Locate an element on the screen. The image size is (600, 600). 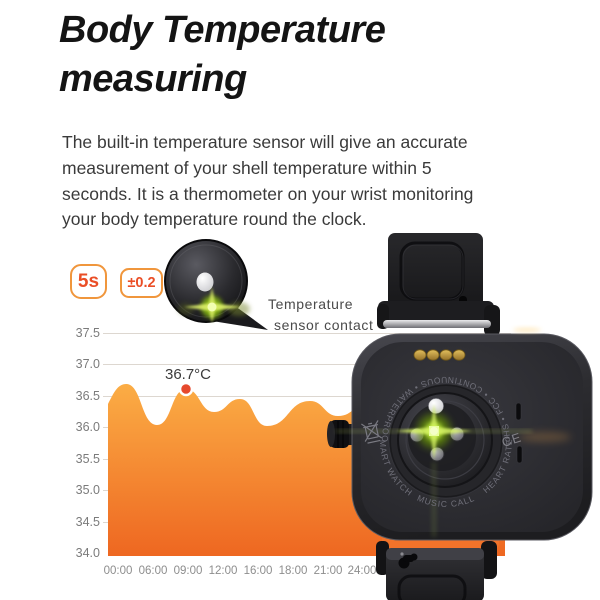
sensor-callout-label-line1: Temperature is located at coordinates (311, 304).